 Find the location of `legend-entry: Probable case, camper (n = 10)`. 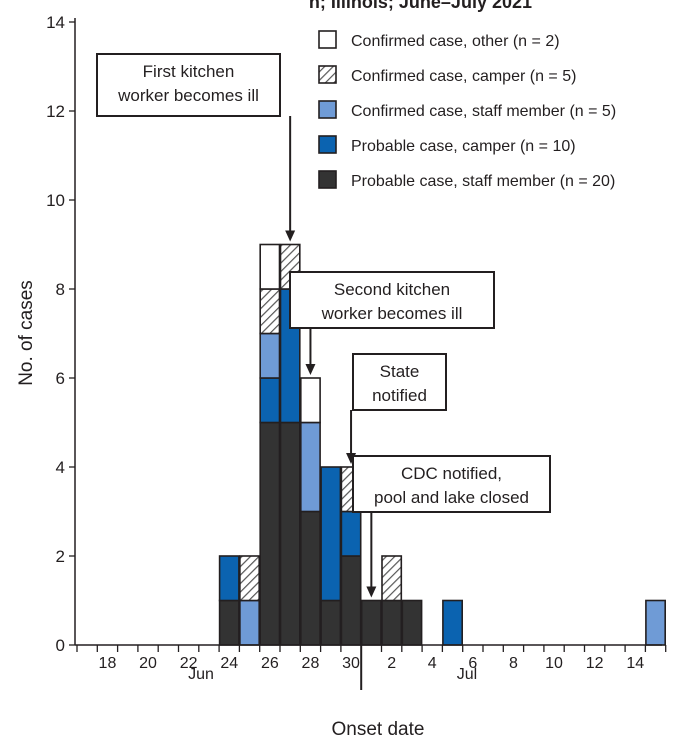

legend-entry: Probable case, camper (n = 10) is located at coordinates (447, 145).